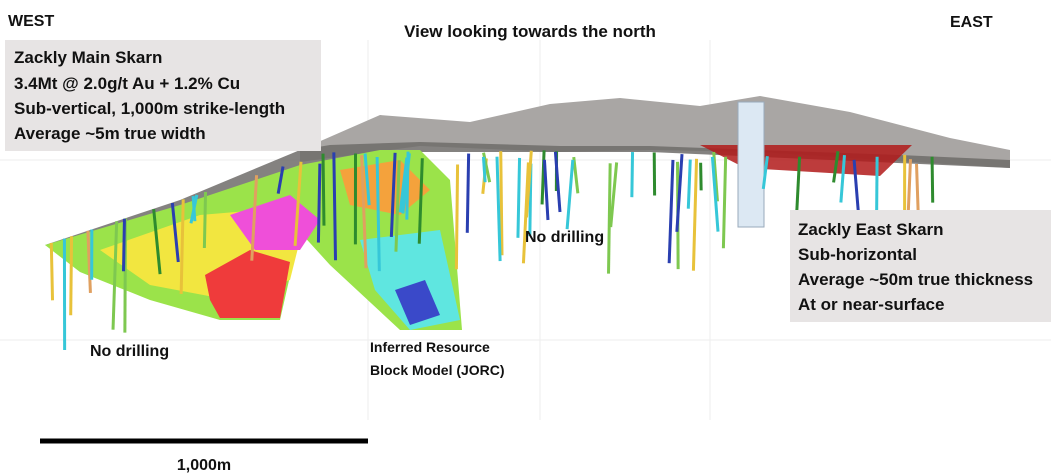 This screenshot has height=476, width=1051. What do you see at coordinates (149, 108) in the screenshot?
I see `main-skarn-line: Sub-vertical, 1,000m strike-length` at bounding box center [149, 108].